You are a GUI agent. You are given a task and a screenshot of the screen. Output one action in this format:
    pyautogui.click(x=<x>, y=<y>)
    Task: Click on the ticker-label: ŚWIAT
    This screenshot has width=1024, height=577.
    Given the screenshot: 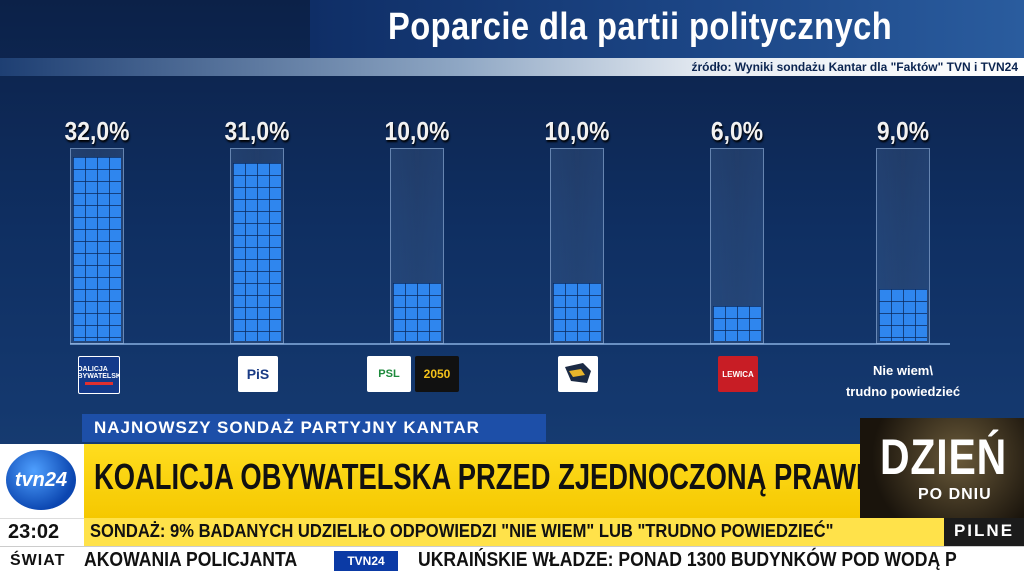 What is the action you would take?
    pyautogui.click(x=42, y=561)
    